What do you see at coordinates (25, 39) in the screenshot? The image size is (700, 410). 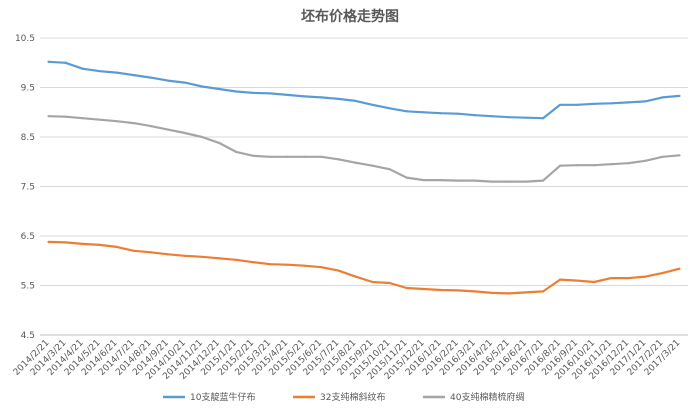 I see `y-tick-label: 10.5` at bounding box center [25, 39].